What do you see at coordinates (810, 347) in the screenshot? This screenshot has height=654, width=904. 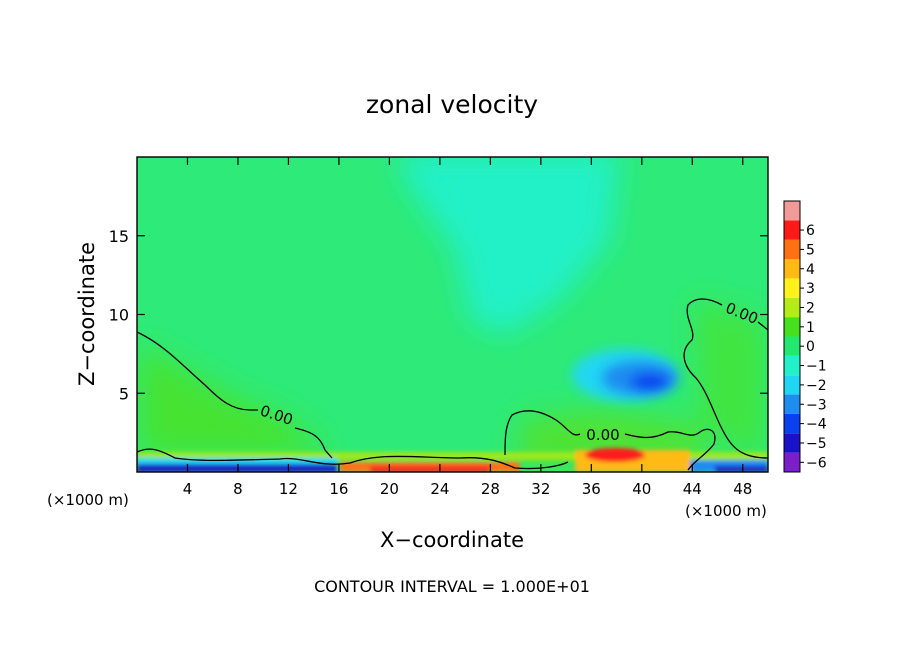 I see `colorbar-label: 0` at bounding box center [810, 347].